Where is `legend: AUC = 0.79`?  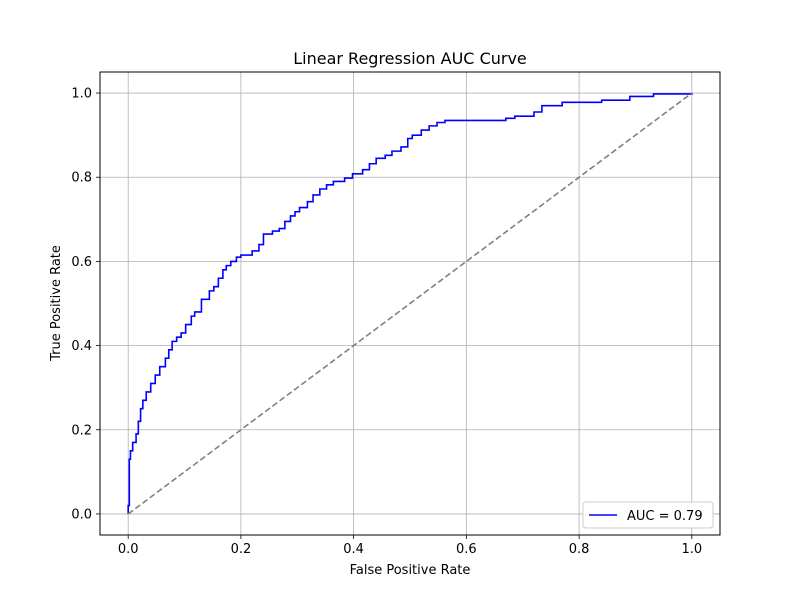 legend: AUC = 0.79 is located at coordinates (648, 515).